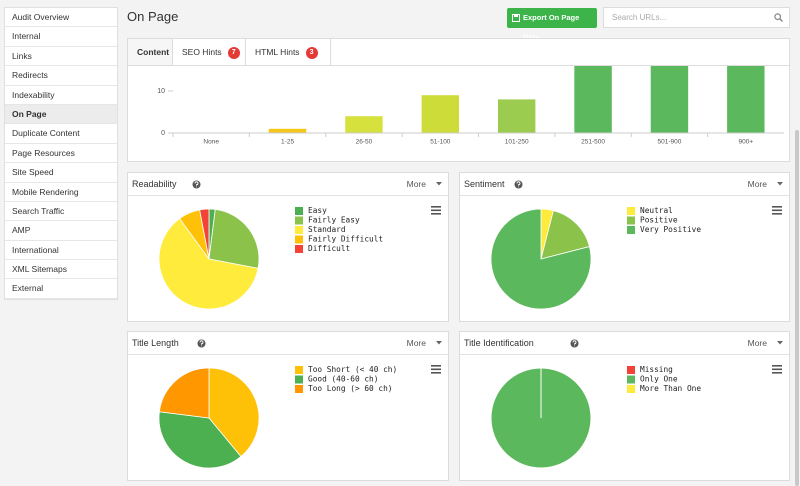 The height and width of the screenshot is (486, 800). Describe the element at coordinates (484, 184) in the screenshot. I see `panel-title: Sentiment` at that location.